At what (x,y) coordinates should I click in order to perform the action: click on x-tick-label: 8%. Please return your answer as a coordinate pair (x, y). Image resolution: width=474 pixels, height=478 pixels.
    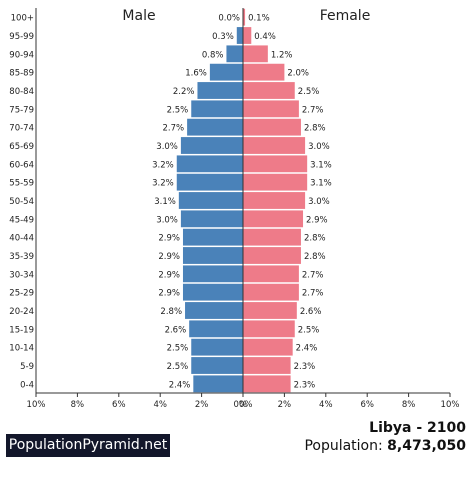
    Looking at the image, I should click on (78, 405).